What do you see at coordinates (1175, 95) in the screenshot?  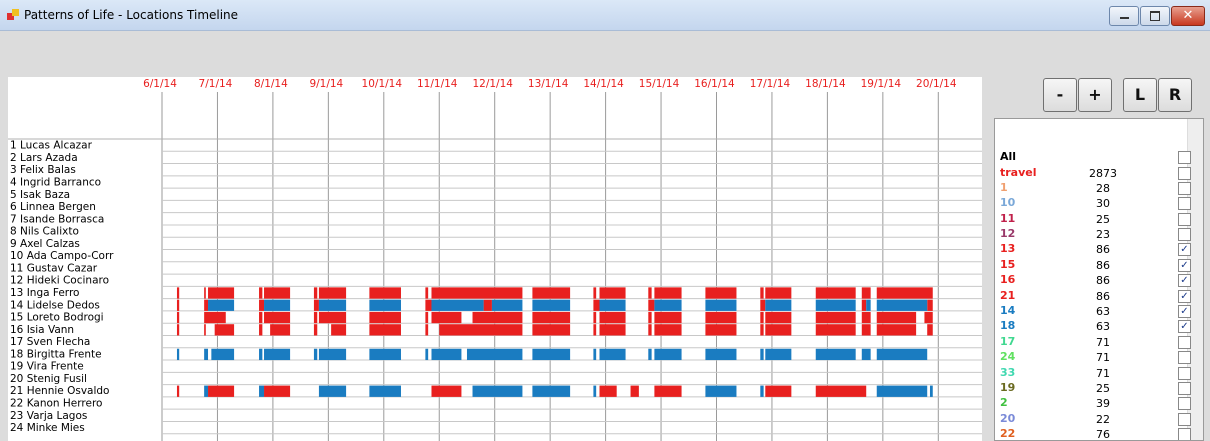 I see `tool-button: R` at bounding box center [1175, 95].